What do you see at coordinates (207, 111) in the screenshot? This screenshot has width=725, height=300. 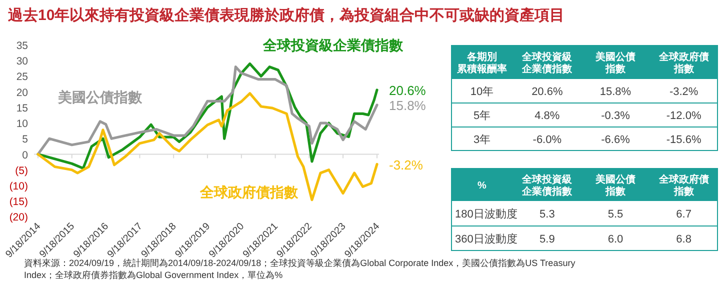 I see `line-series` at bounding box center [207, 111].